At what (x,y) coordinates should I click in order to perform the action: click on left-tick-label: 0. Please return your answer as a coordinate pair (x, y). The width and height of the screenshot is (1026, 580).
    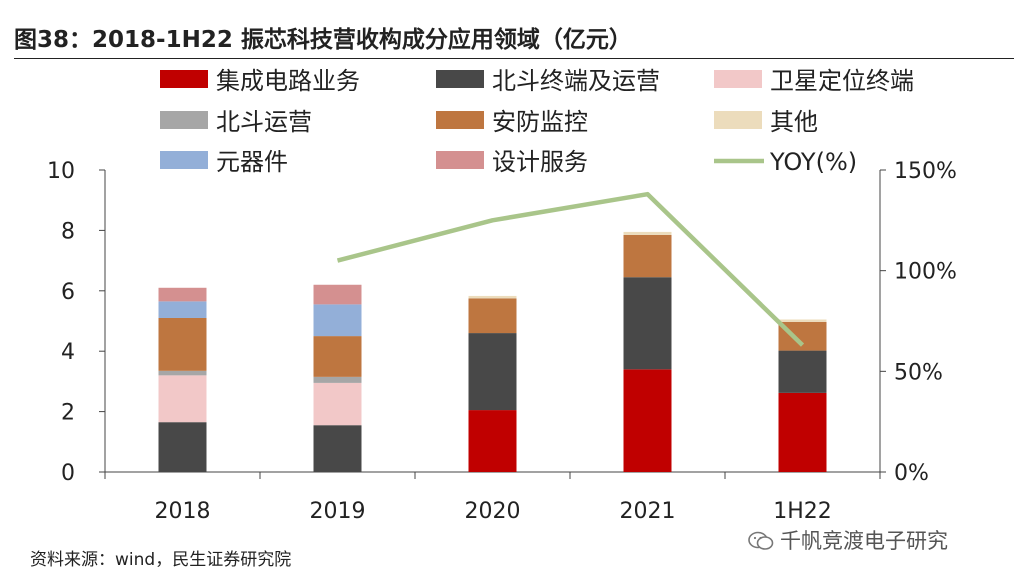
    Looking at the image, I should click on (68, 473).